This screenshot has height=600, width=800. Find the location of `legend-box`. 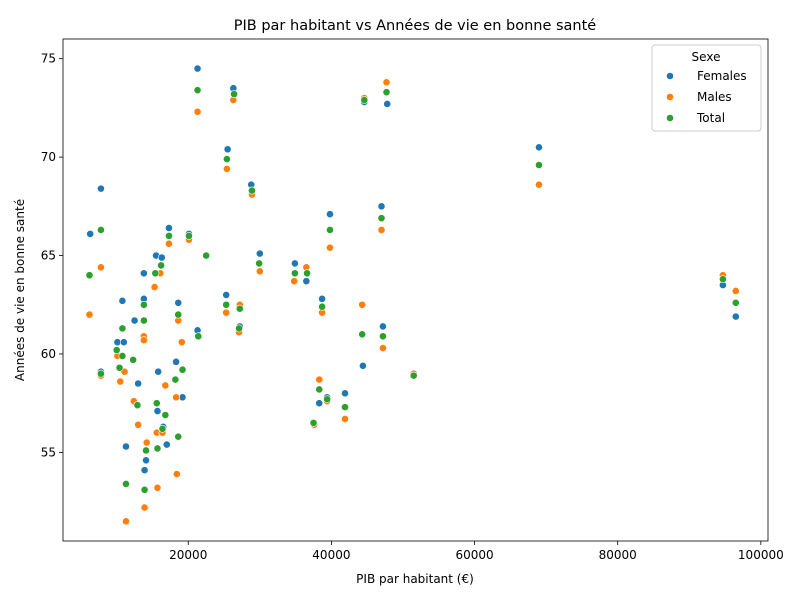

legend-box is located at coordinates (706, 88).